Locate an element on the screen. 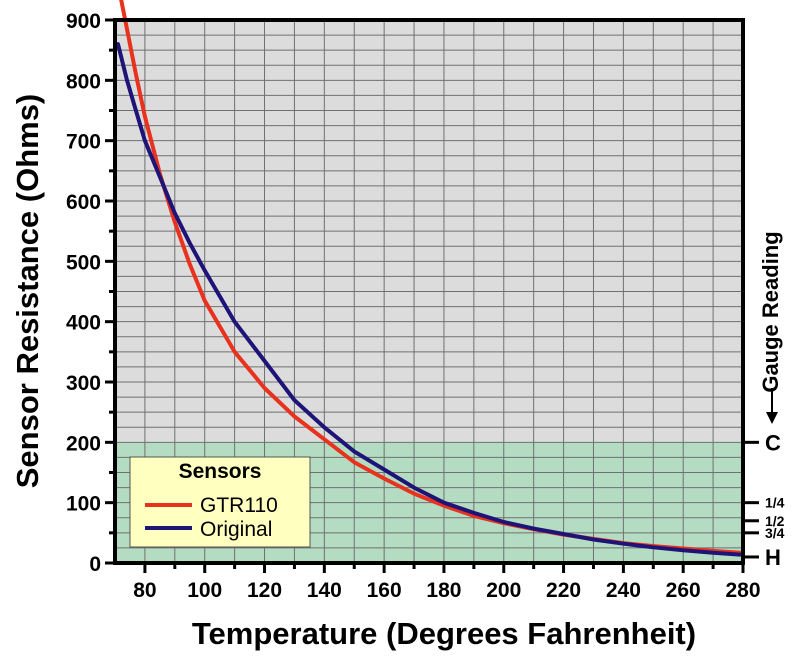  gauge-axis: C 1/4 1/23/4 H is located at coordinates (764, 479).